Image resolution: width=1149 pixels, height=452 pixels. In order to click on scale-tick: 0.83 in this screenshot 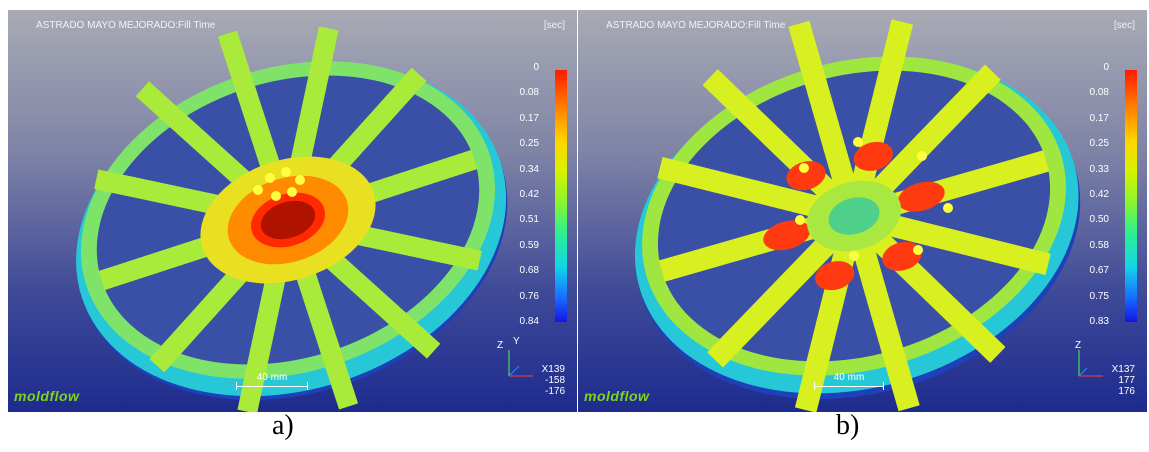, I will do `click(1099, 321)`.